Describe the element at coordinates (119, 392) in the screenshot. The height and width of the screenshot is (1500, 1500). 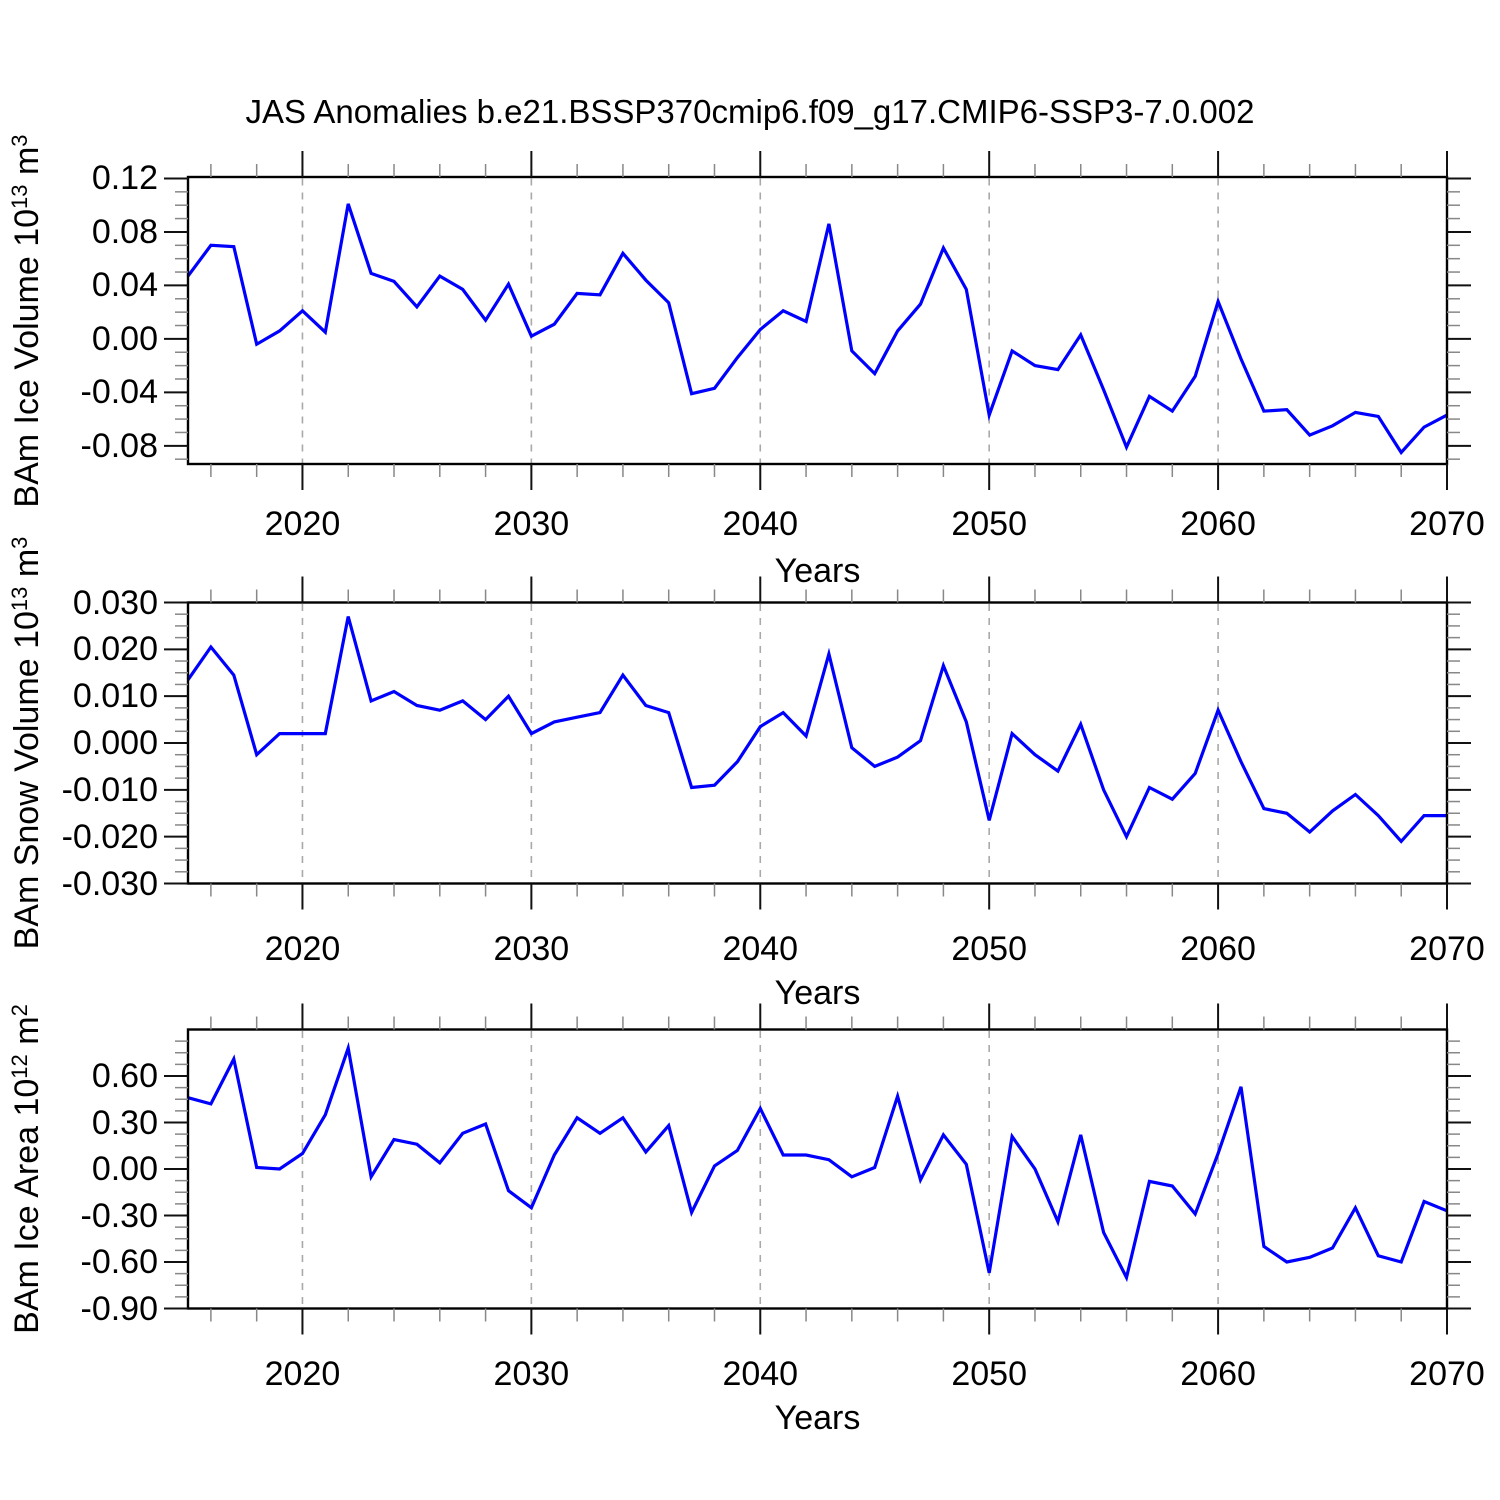
I see `y-tick-label: -0.04` at that location.